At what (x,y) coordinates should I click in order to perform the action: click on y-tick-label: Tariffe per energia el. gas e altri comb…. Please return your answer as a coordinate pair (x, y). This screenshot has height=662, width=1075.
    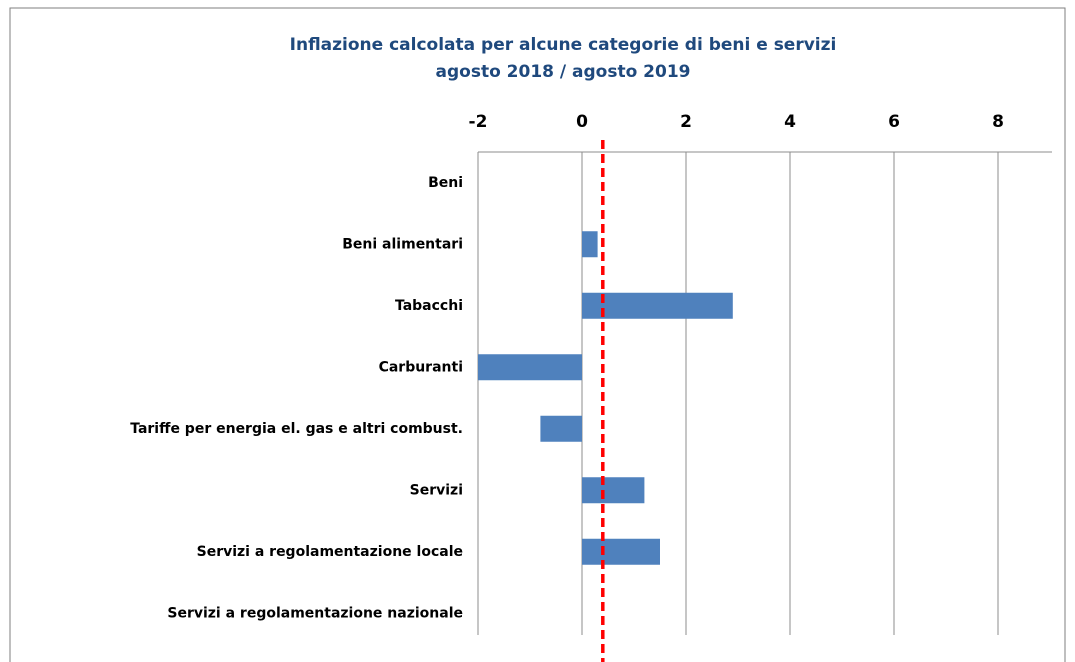
    Looking at the image, I should click on (296, 429).